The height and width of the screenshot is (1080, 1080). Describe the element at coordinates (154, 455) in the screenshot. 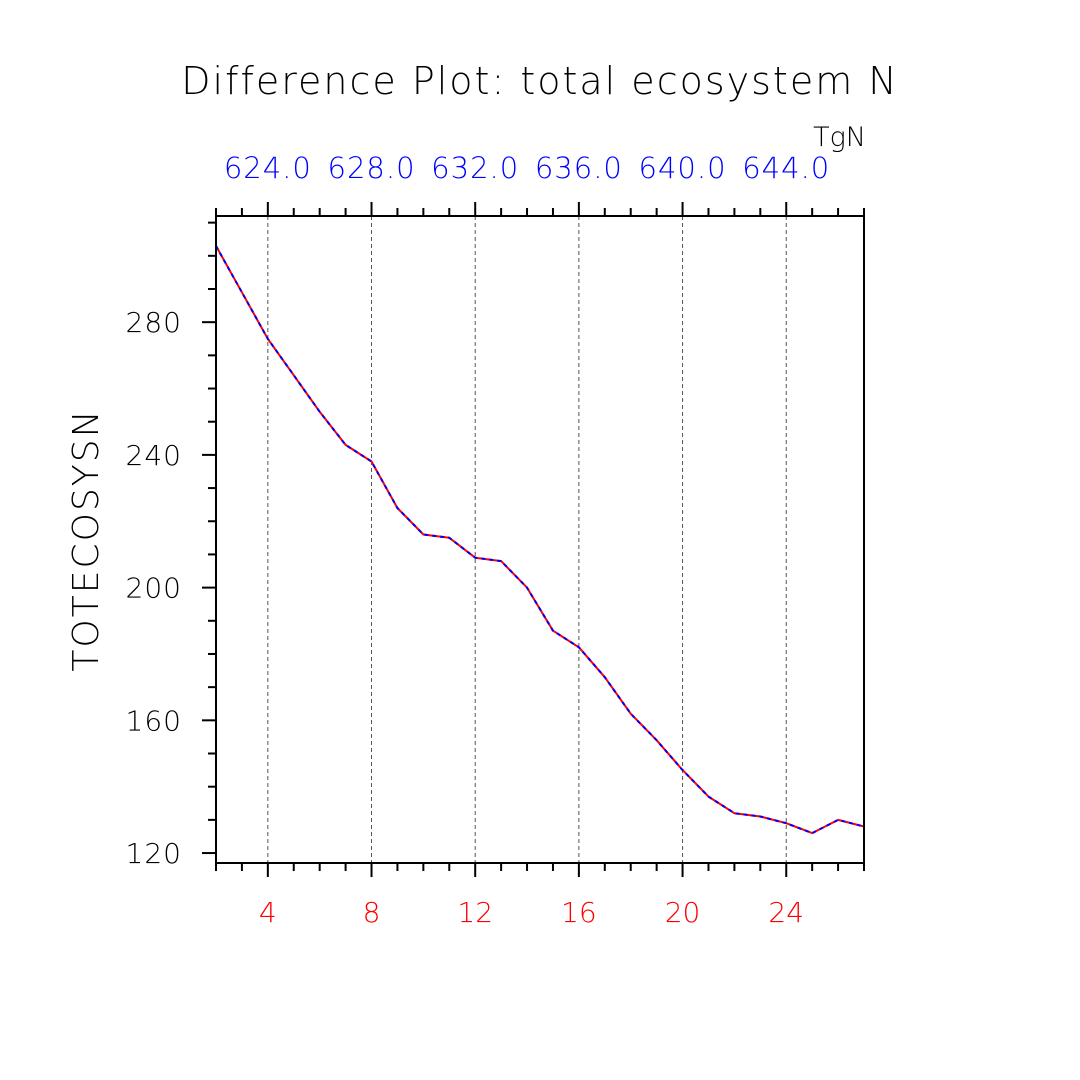

I see `y-tick-label: 240` at that location.